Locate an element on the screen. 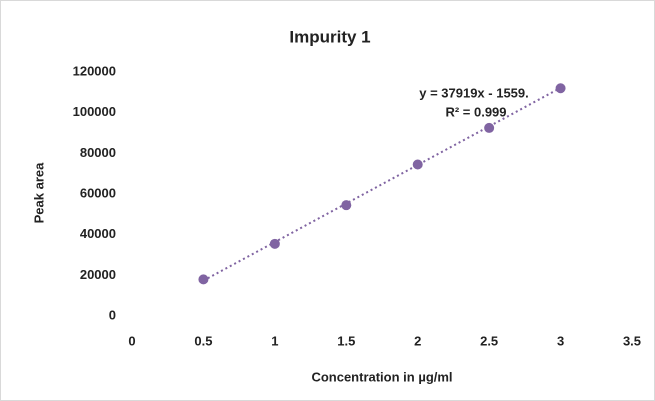 The width and height of the screenshot is (655, 401). x-tick-label: 1.5 is located at coordinates (346, 340).